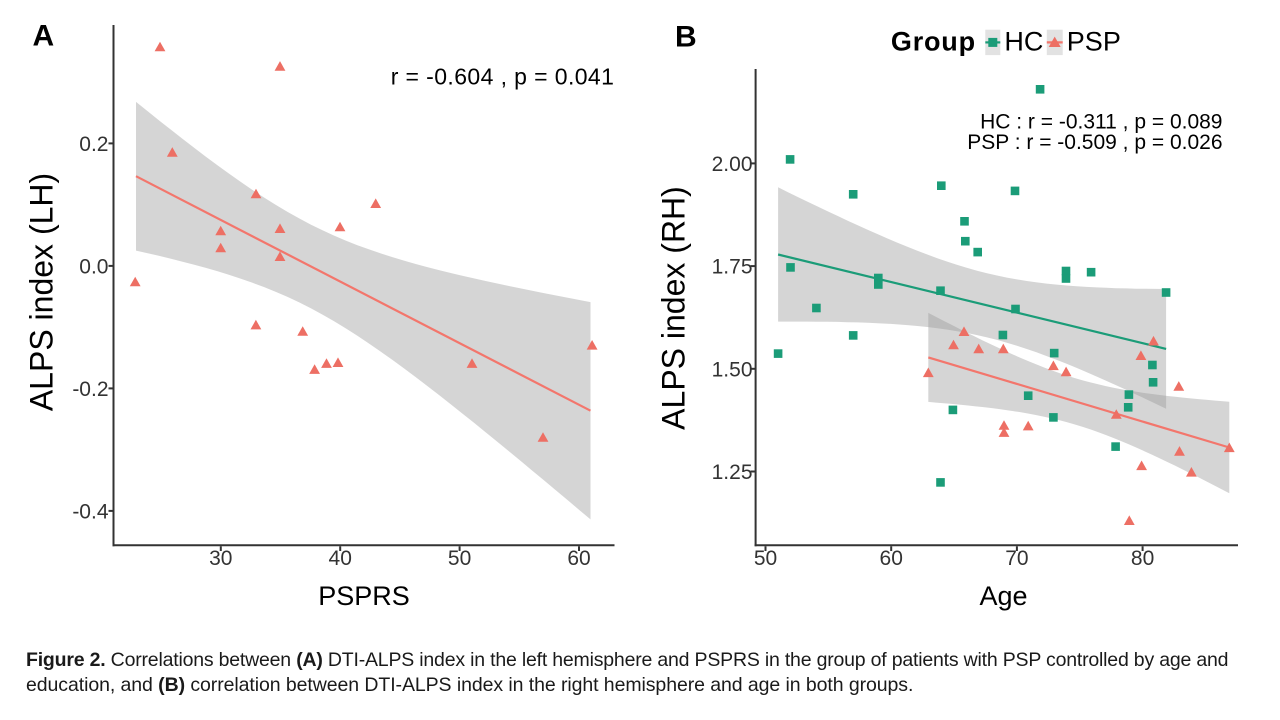  Describe the element at coordinates (686, 37) in the screenshot. I see `svg-text: B` at that location.